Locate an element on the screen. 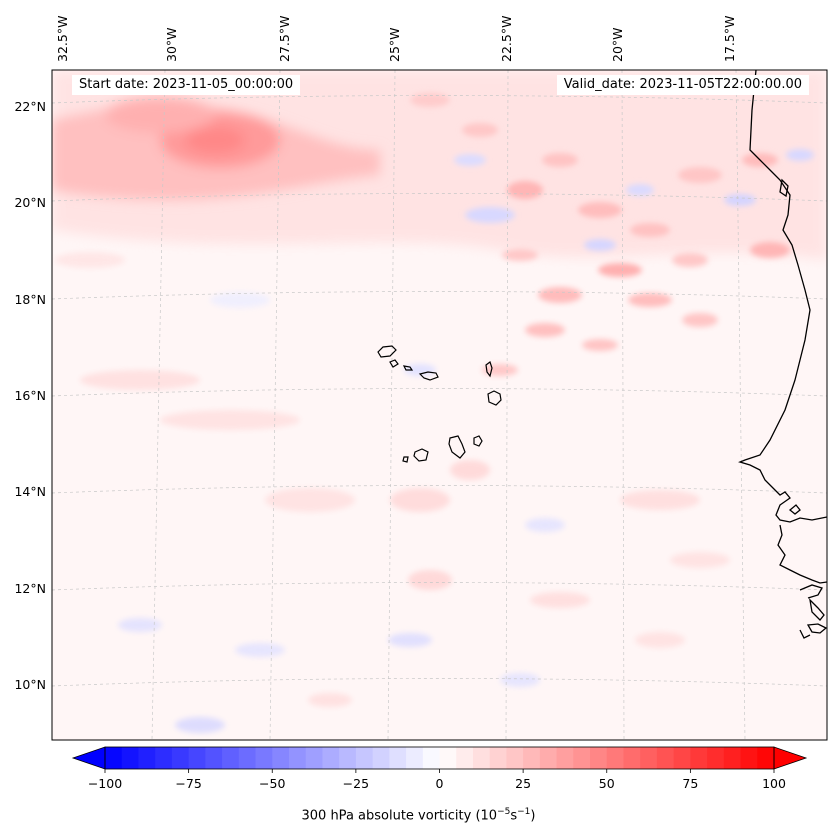 The image size is (837, 839). lat-label: 10°N is located at coordinates (30, 684).